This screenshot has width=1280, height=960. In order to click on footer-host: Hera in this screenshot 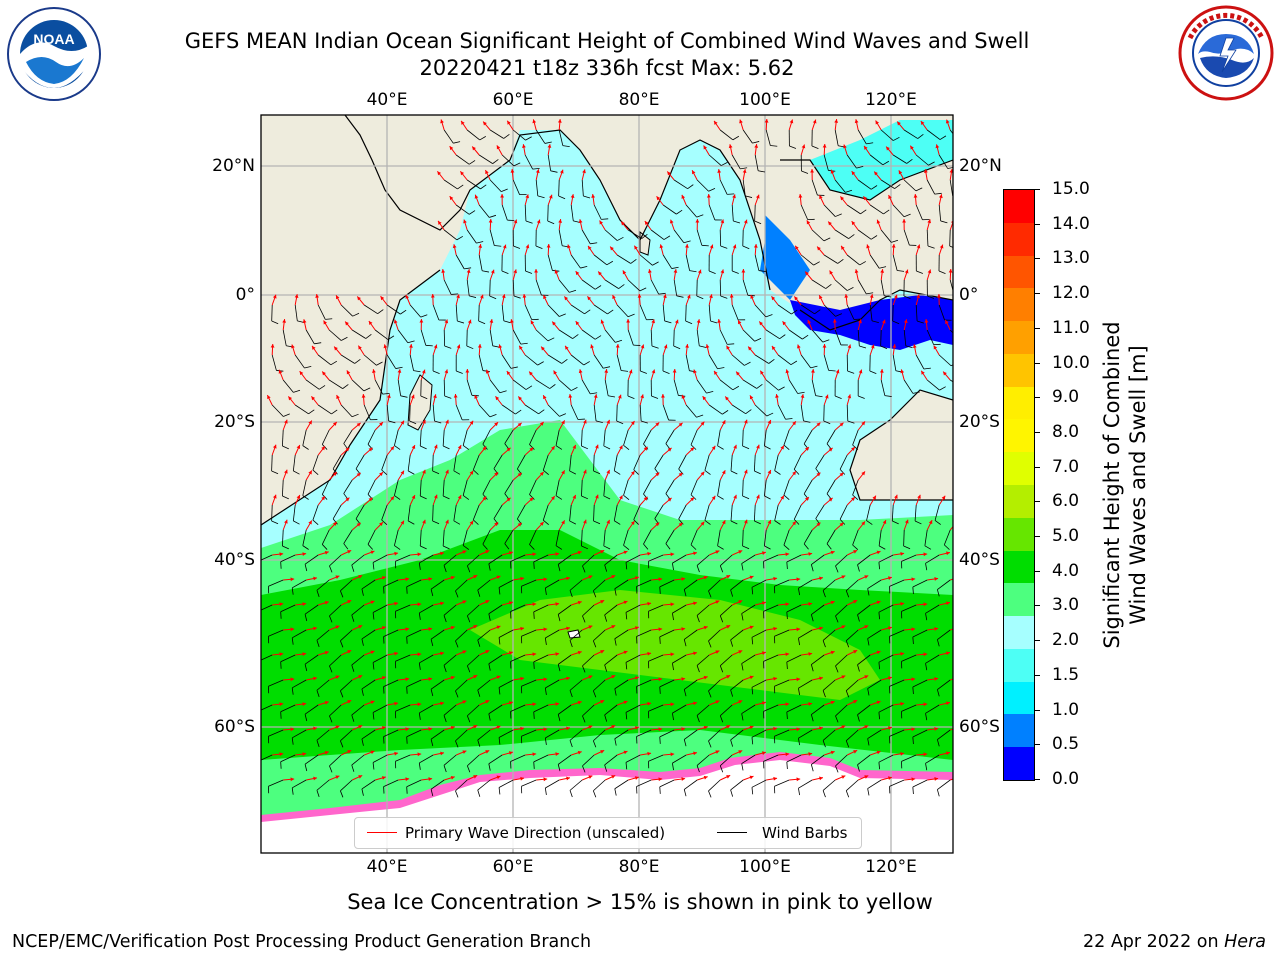, I will do `click(1245, 942)`.